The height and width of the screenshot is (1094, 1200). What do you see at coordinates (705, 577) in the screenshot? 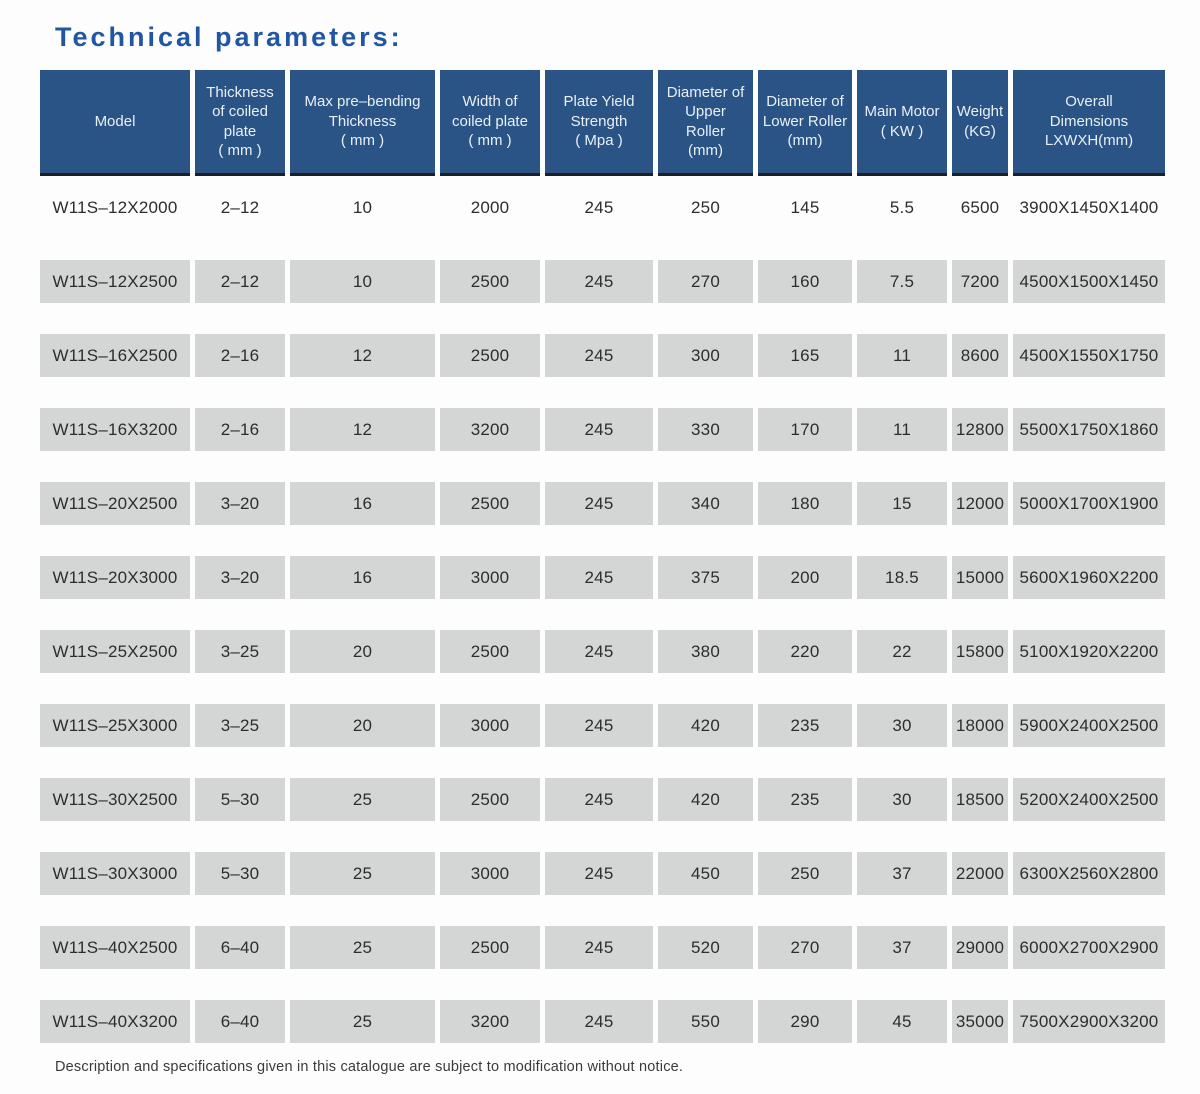
I see `table-cell: 375` at bounding box center [705, 577].